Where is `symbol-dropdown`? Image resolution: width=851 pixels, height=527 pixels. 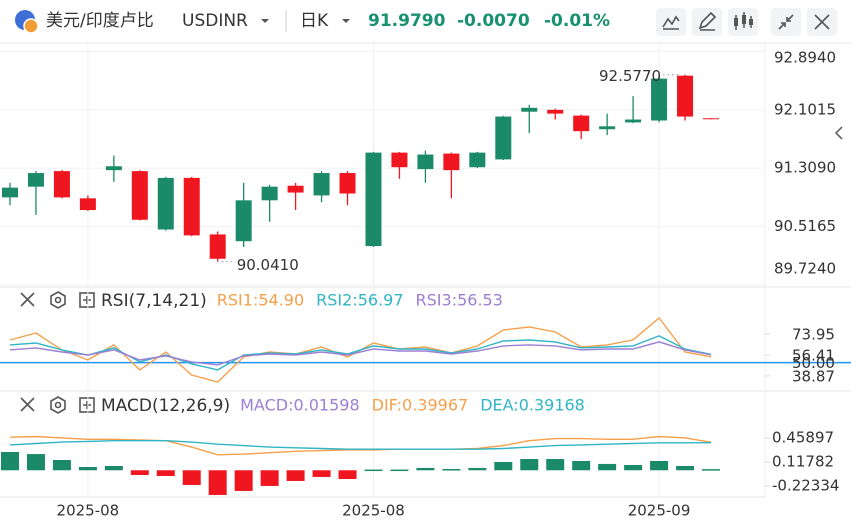 symbol-dropdown is located at coordinates (265, 21).